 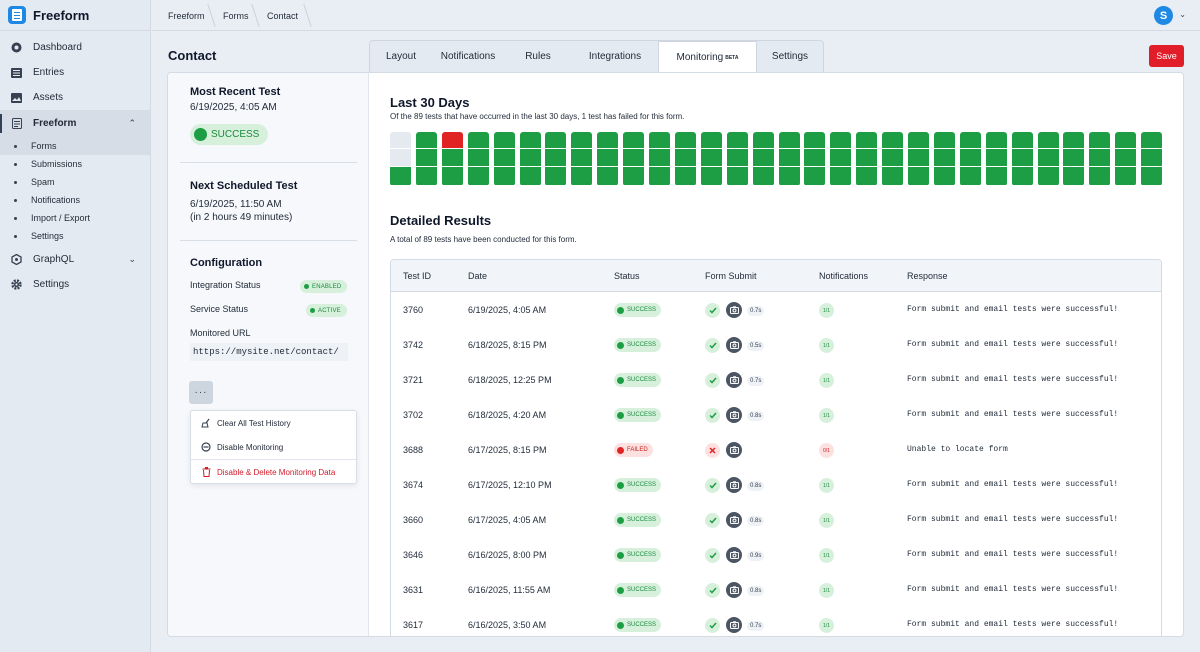 What do you see at coordinates (75, 15) in the screenshot?
I see `brand: Freeform` at bounding box center [75, 15].